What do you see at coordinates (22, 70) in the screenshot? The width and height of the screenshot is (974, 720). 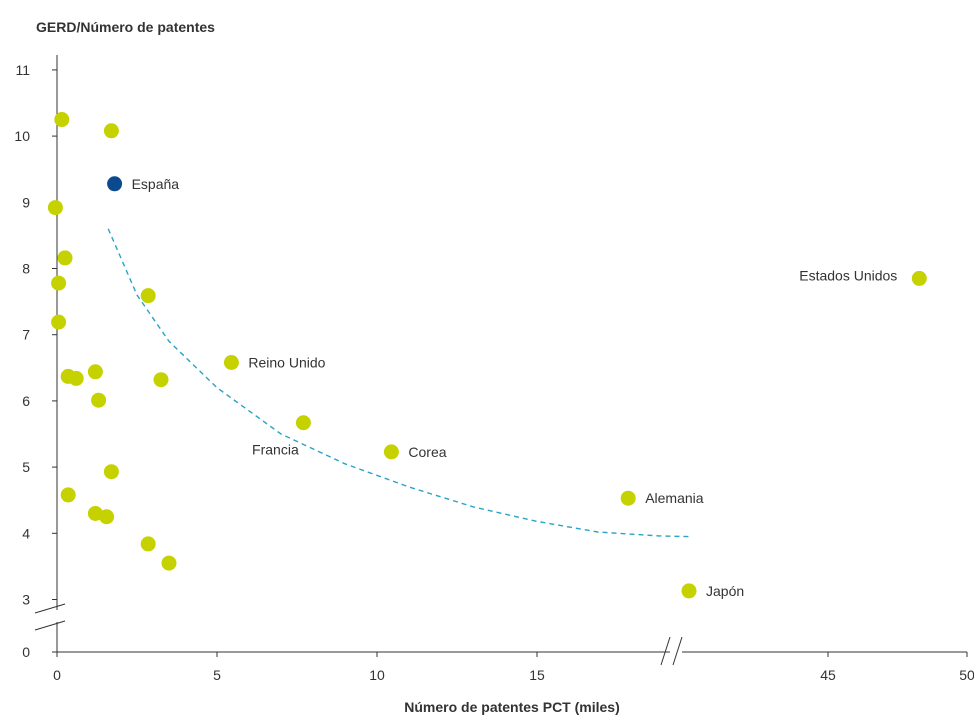 I see `y-tick-label: 11` at bounding box center [22, 70].